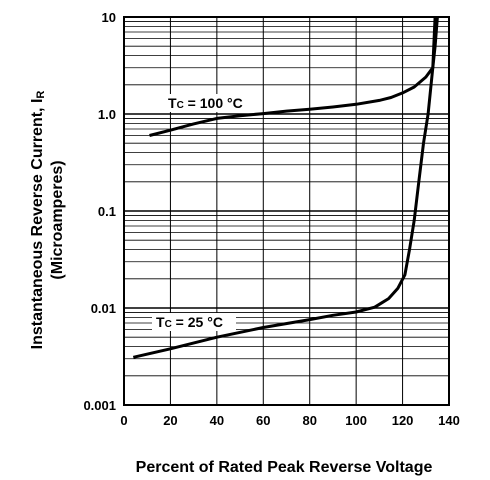 The width and height of the screenshot is (490, 480). Describe the element at coordinates (189, 322) in the screenshot. I see `series-label-tc-25c: TC = 25 °C` at that location.